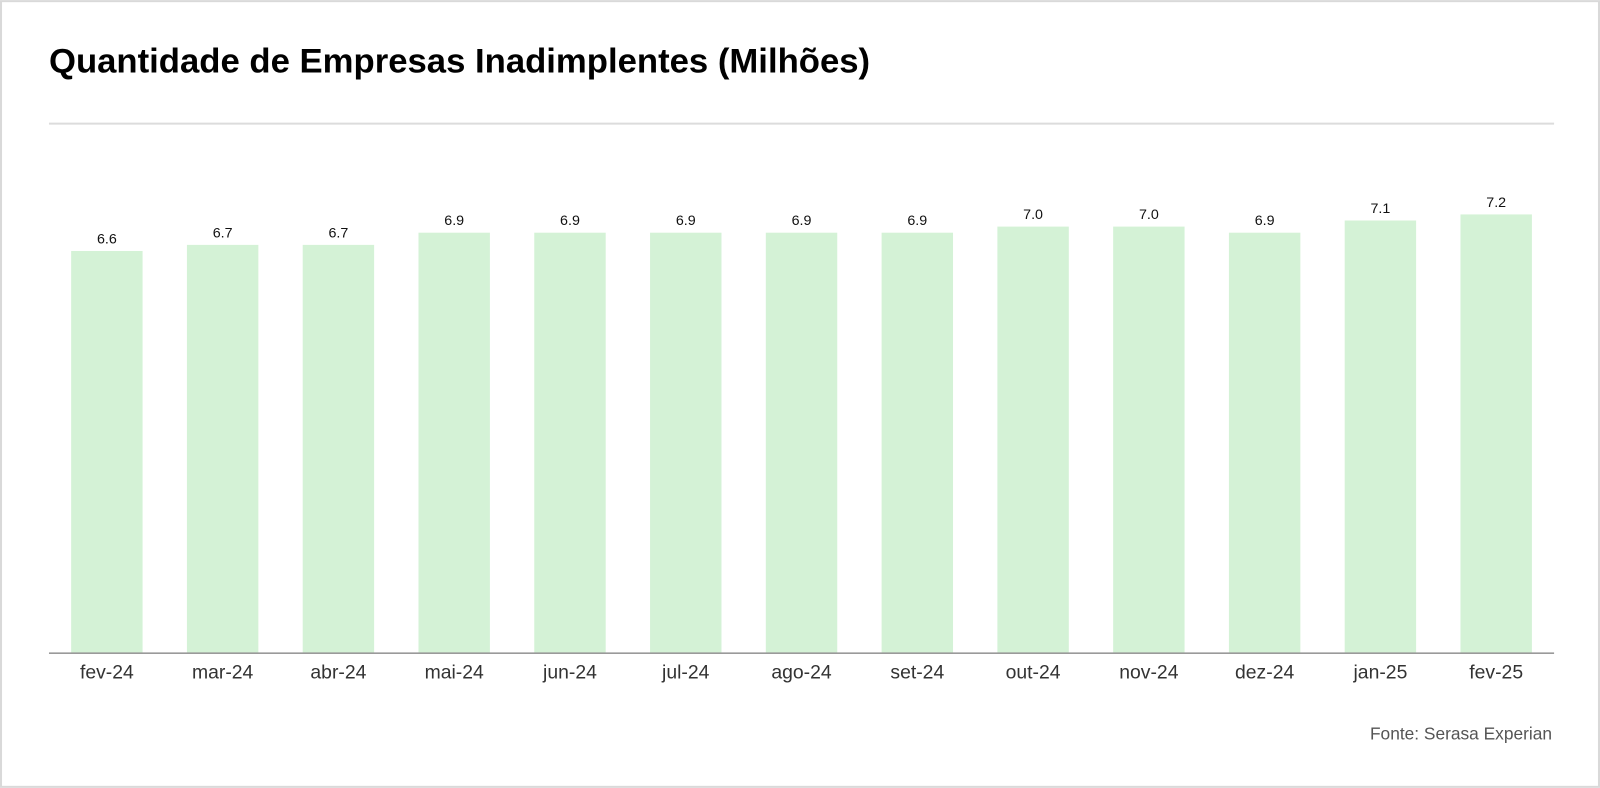 This screenshot has width=1600, height=788. I want to click on x-tick-label: ago-24, so click(801, 673).